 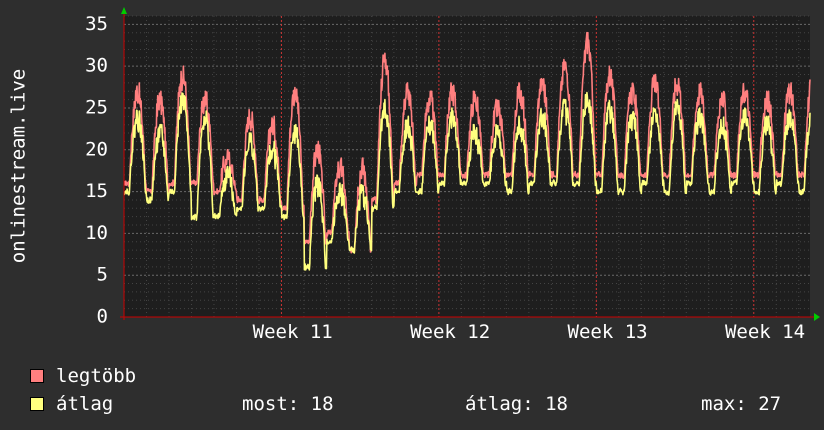 What do you see at coordinates (293, 332) in the screenshot?
I see `x-tick-label: Week 11` at bounding box center [293, 332].